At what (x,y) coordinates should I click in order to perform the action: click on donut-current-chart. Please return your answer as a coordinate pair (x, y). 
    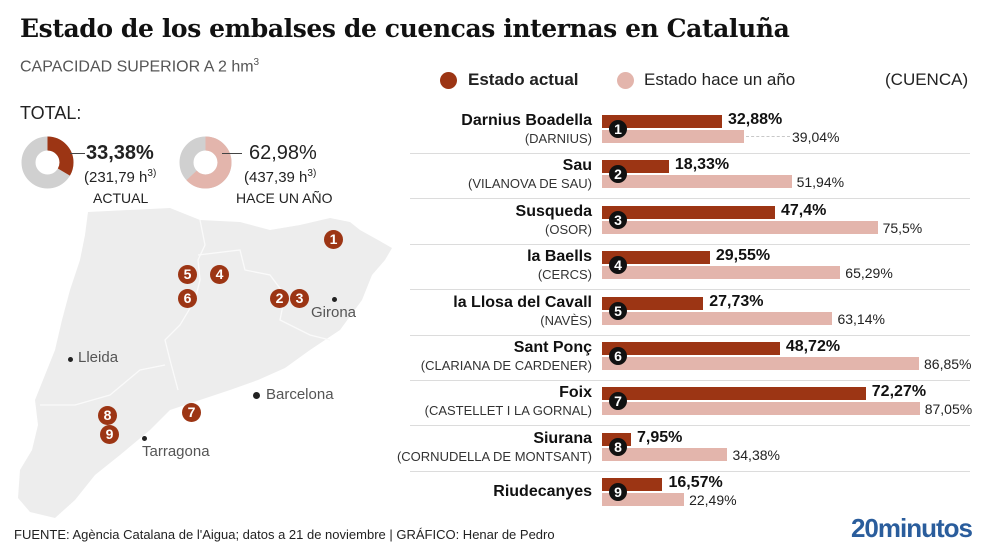
    Looking at the image, I should click on (47, 162).